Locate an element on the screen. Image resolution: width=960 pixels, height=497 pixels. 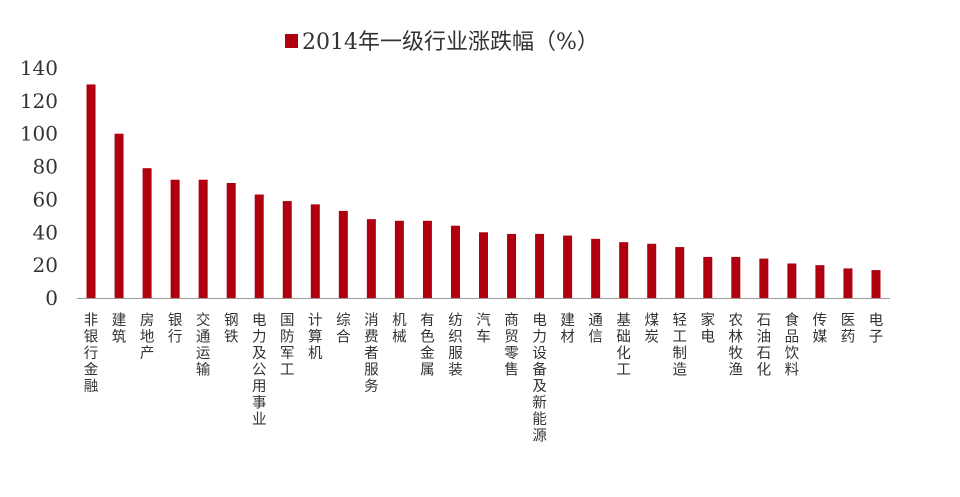
x-tick-label: 纺织服装 is located at coordinates (455, 345).